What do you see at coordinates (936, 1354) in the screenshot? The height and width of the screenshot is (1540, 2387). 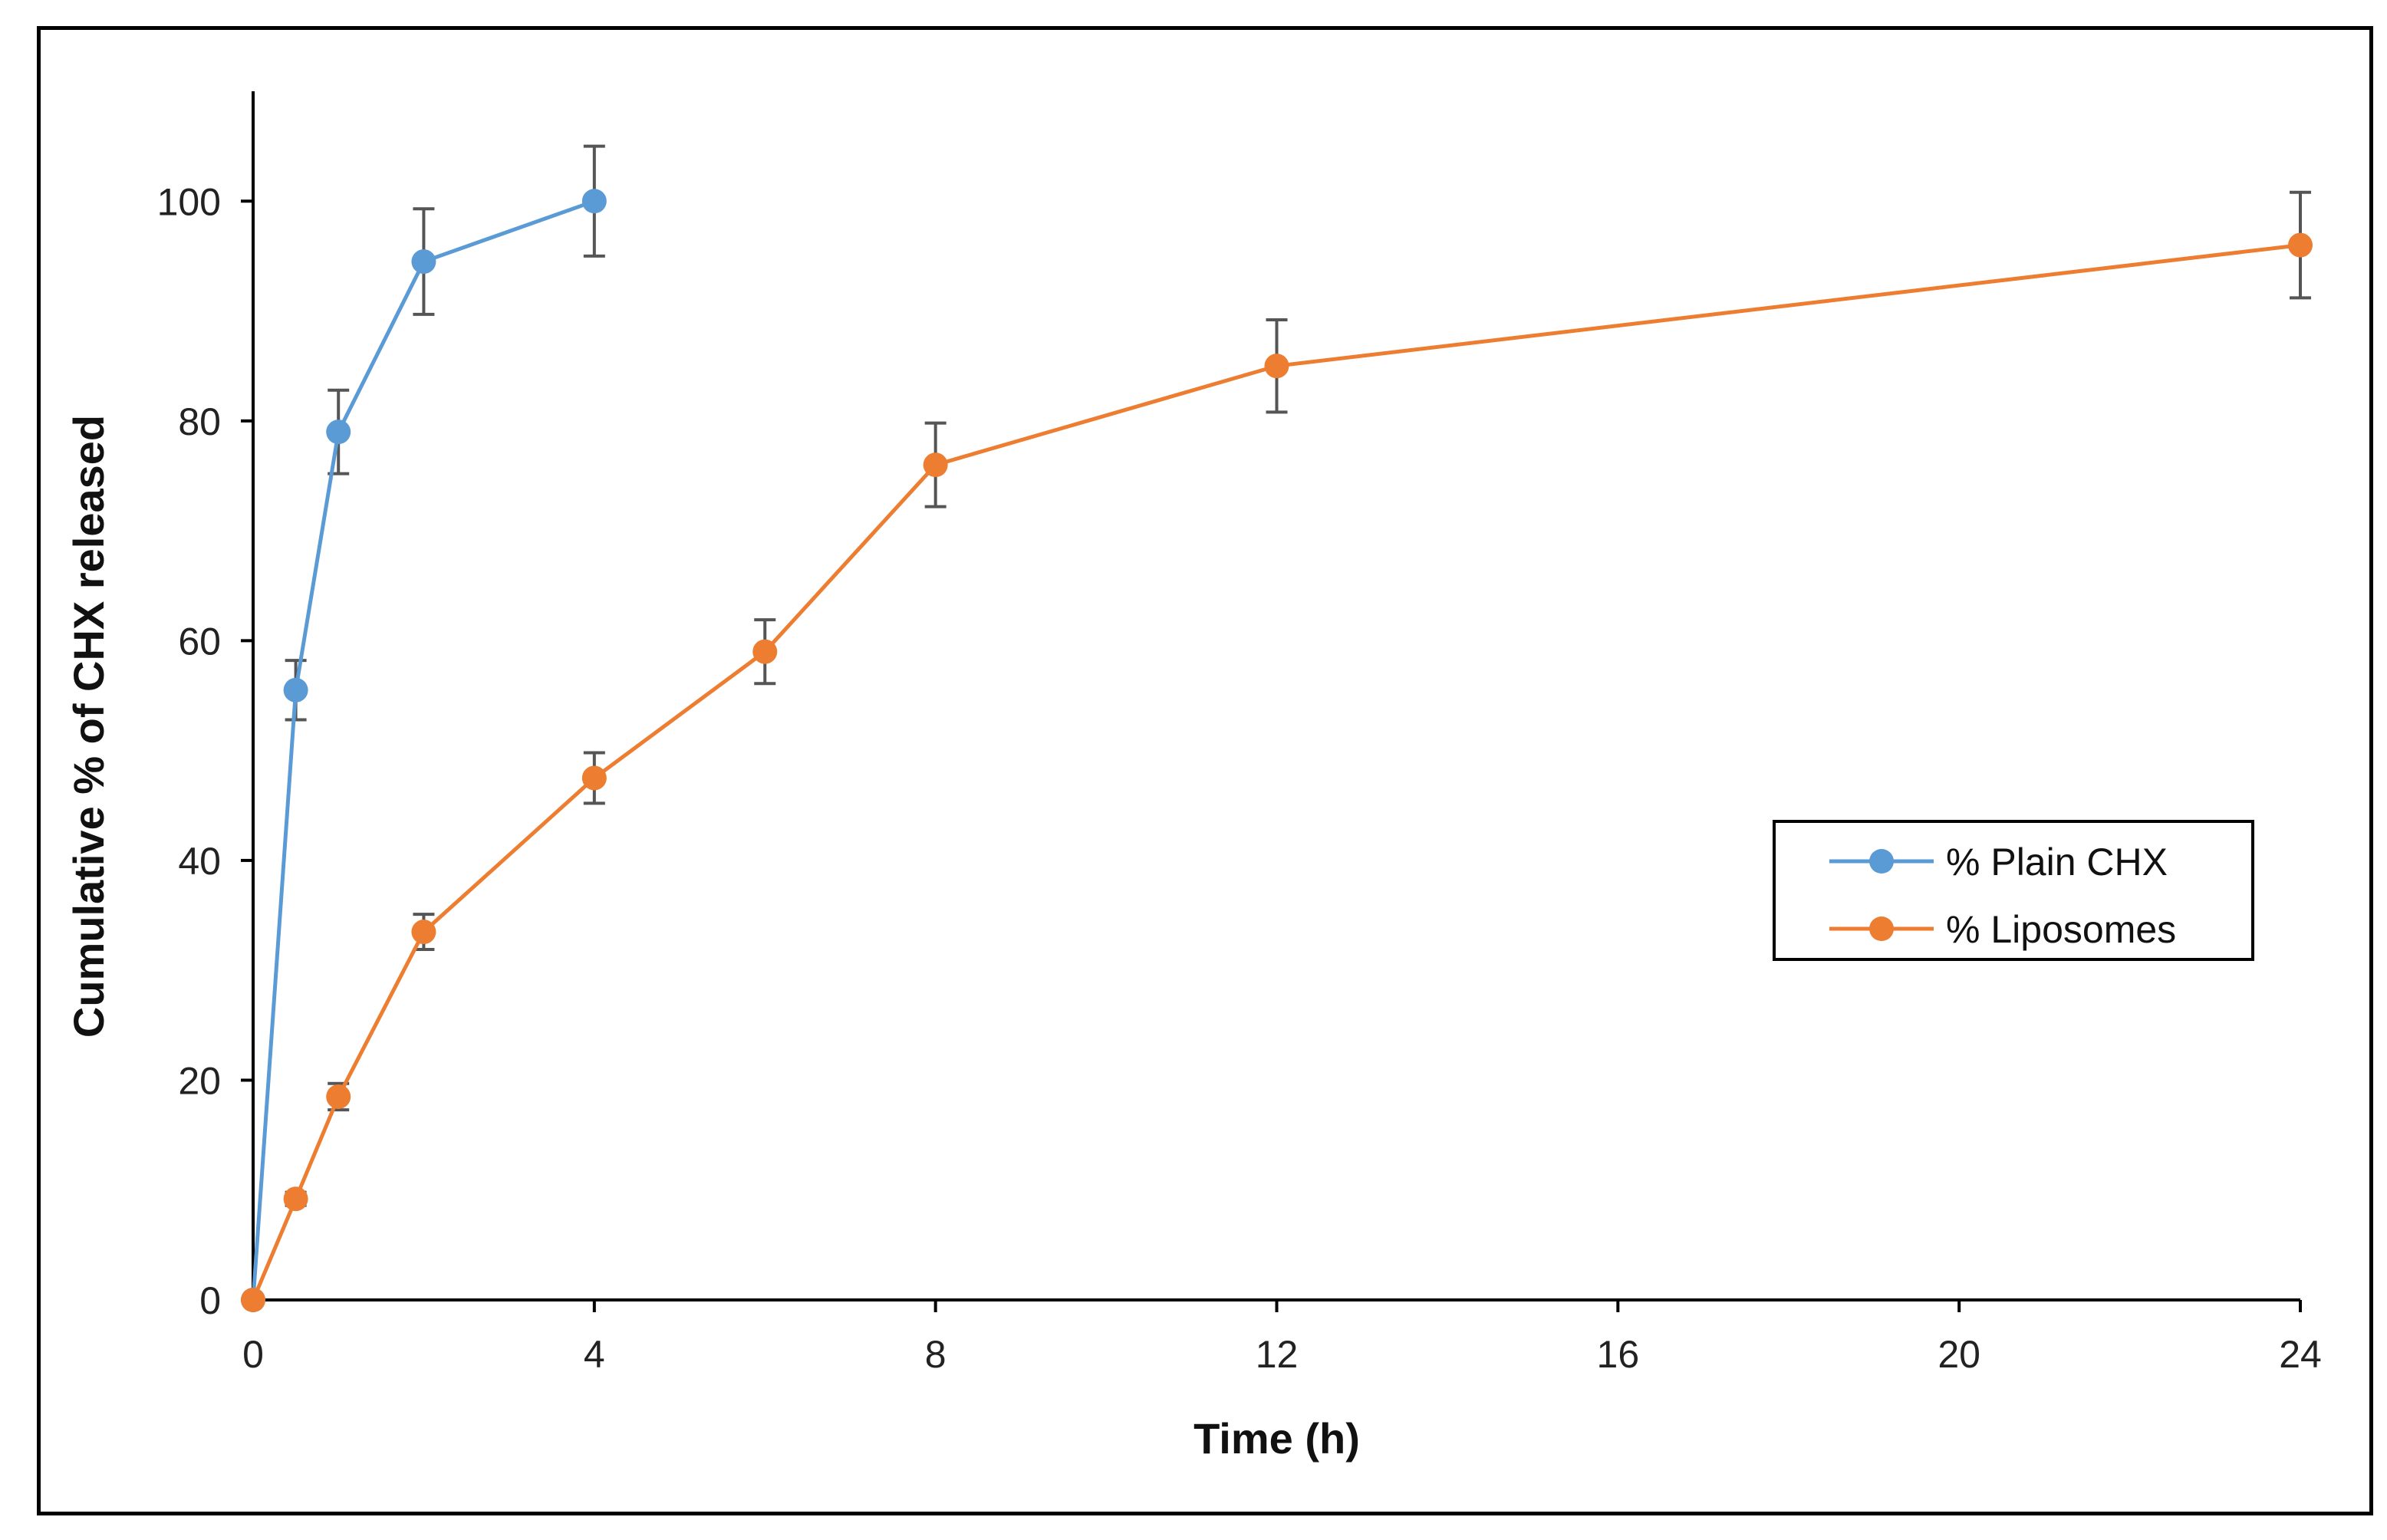 I see `x-tick-label: 8` at bounding box center [936, 1354].